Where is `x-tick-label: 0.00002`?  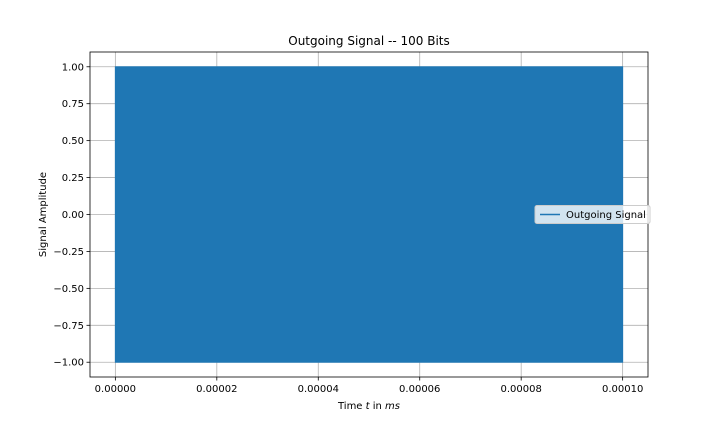 x-tick-label: 0.00002 is located at coordinates (216, 389).